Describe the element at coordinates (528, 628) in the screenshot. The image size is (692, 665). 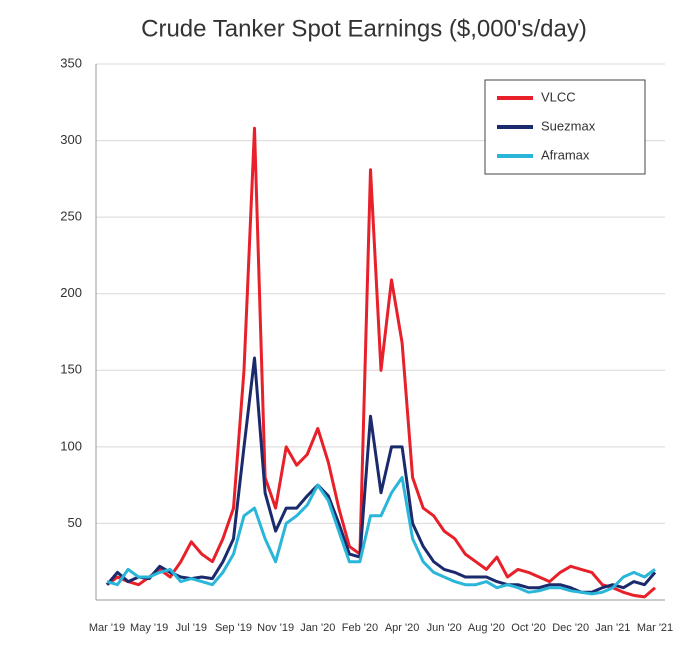
I see `x-tick-label: Oct '20` at that location.